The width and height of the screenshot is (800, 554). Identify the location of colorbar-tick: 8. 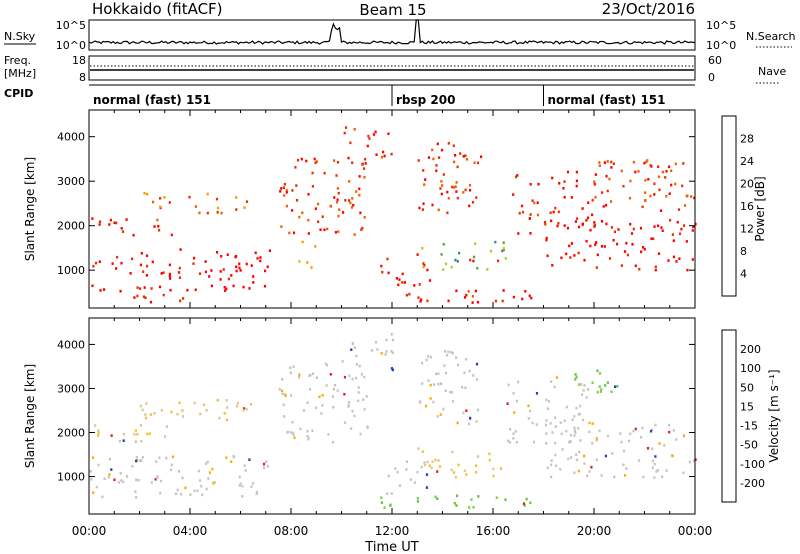
(743, 251).